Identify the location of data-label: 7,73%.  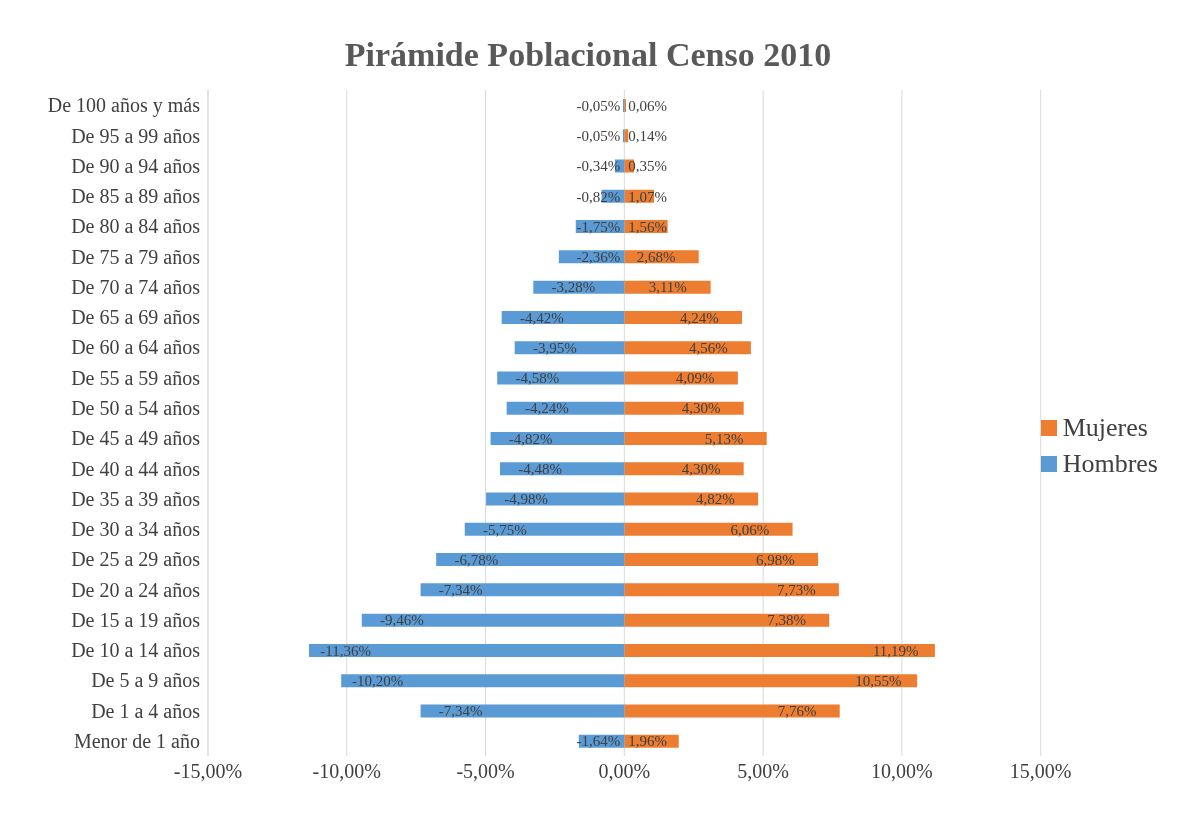
(796, 590).